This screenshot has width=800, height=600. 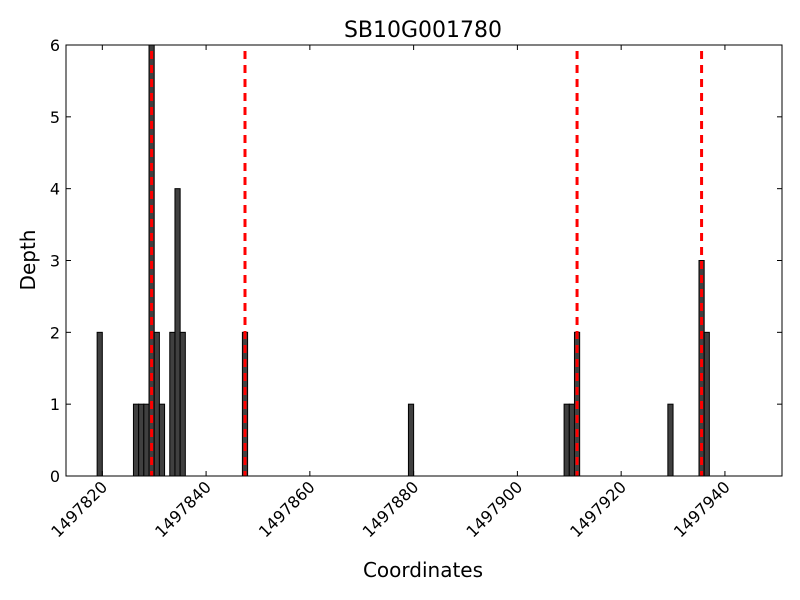 I want to click on y-tick-label-3: 3, so click(x=55, y=261).